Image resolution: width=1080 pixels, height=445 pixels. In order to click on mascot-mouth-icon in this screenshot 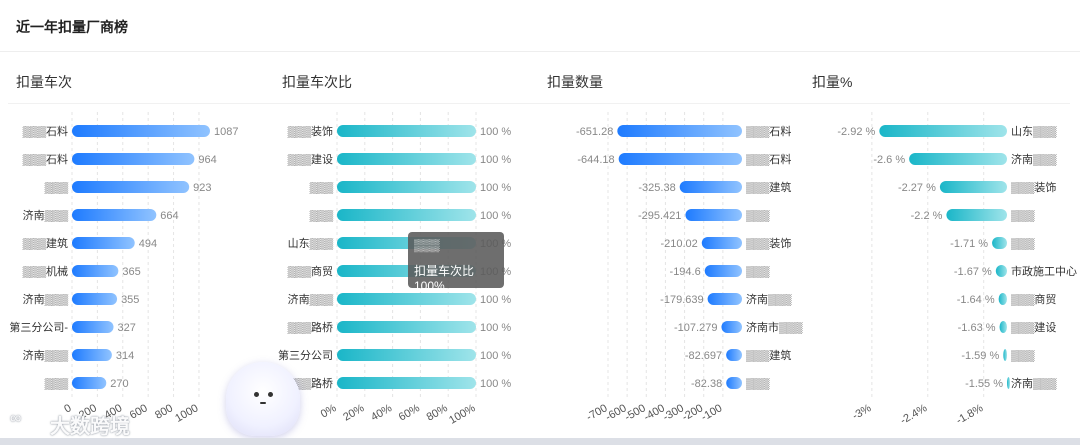, I will do `click(263, 403)`.